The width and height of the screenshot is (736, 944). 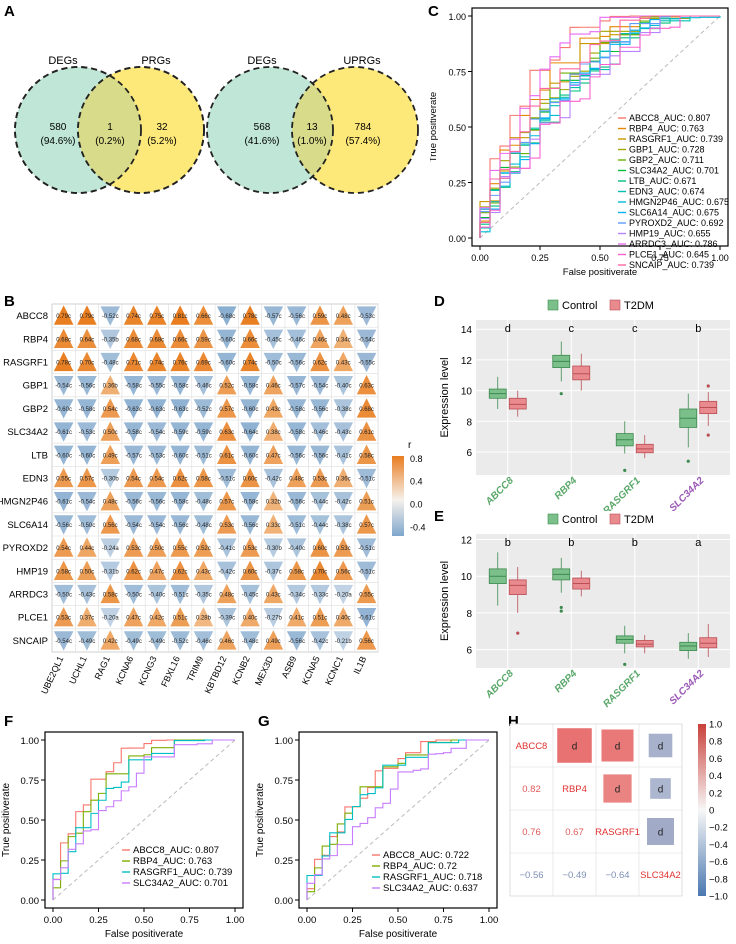 What do you see at coordinates (687, 687) in the screenshot?
I see `x-category-label: SLC34A2` at bounding box center [687, 687].